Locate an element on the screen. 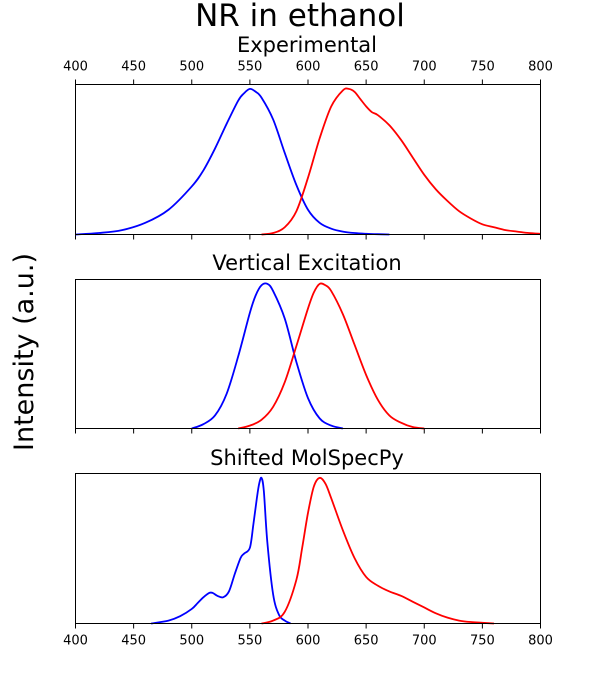  panel-title-experimental: Experimental is located at coordinates (307, 45).